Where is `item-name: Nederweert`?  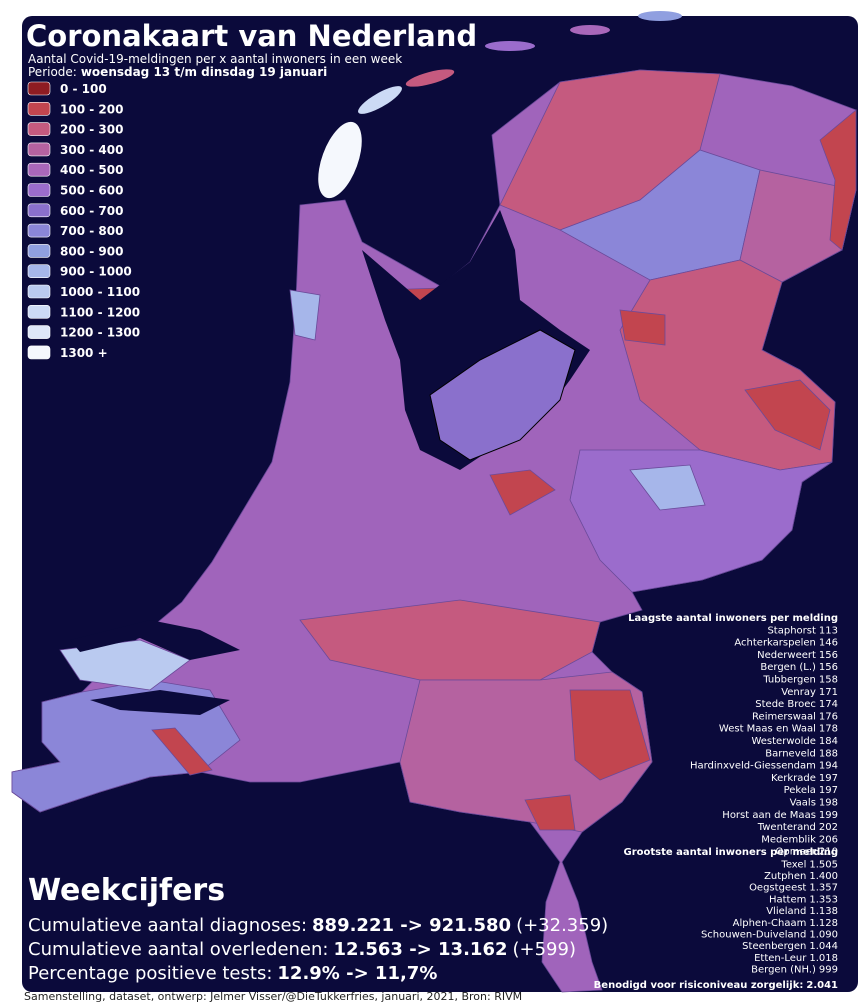 item-name: Nederweert is located at coordinates (786, 655).